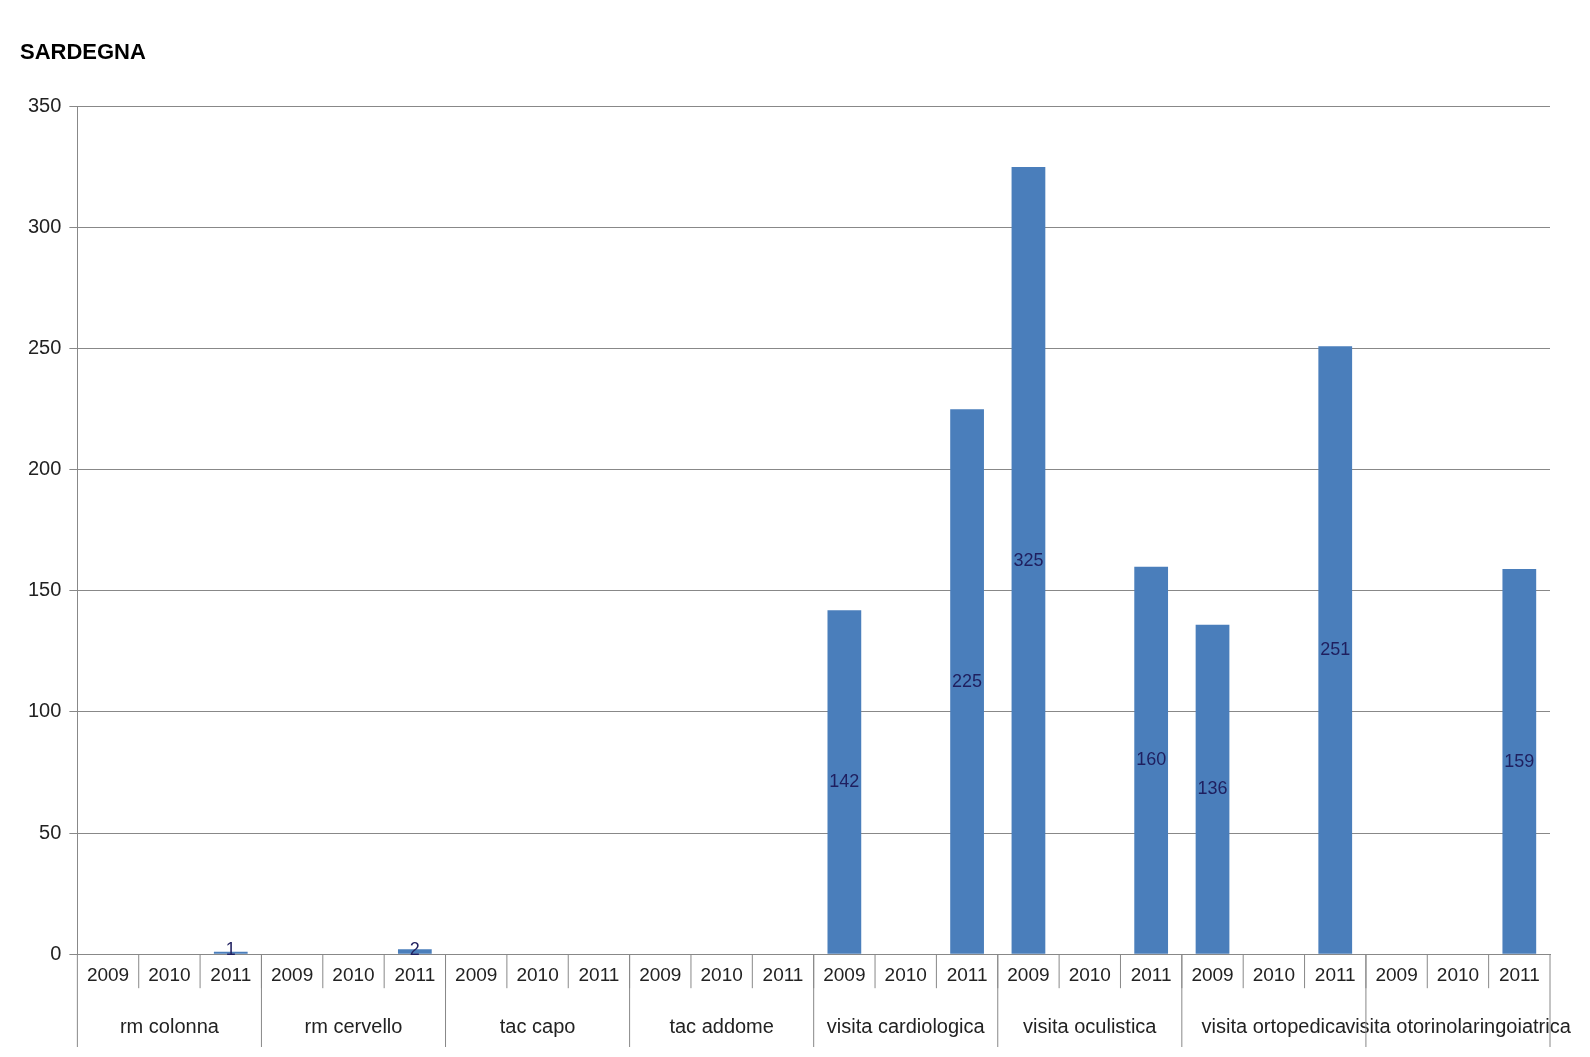 Image resolution: width=1590 pixels, height=1057 pixels. Describe the element at coordinates (44, 710) in the screenshot. I see `y-tick-label: 100` at that location.